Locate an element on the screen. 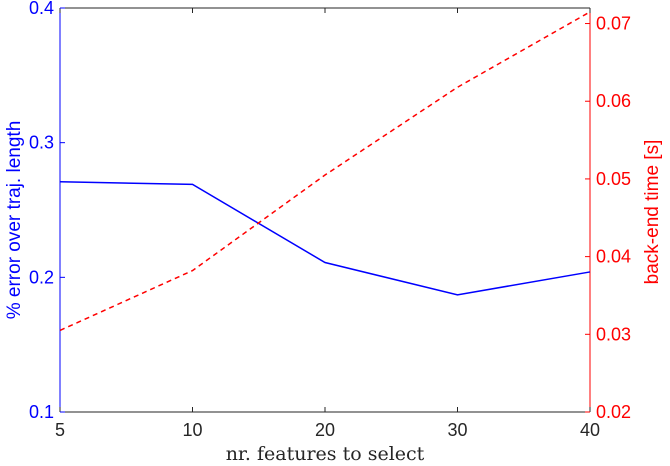 This screenshot has height=466, width=670. left-y-tick-label: 0.4 is located at coordinates (41, 9).